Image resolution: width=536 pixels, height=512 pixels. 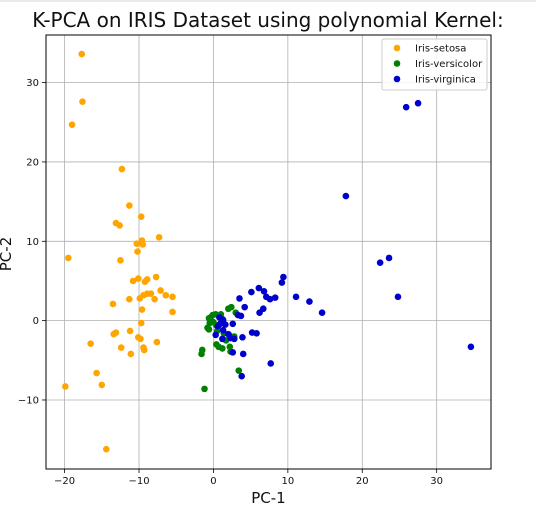 I want to click on x-tick-label: 10, so click(x=287, y=481).